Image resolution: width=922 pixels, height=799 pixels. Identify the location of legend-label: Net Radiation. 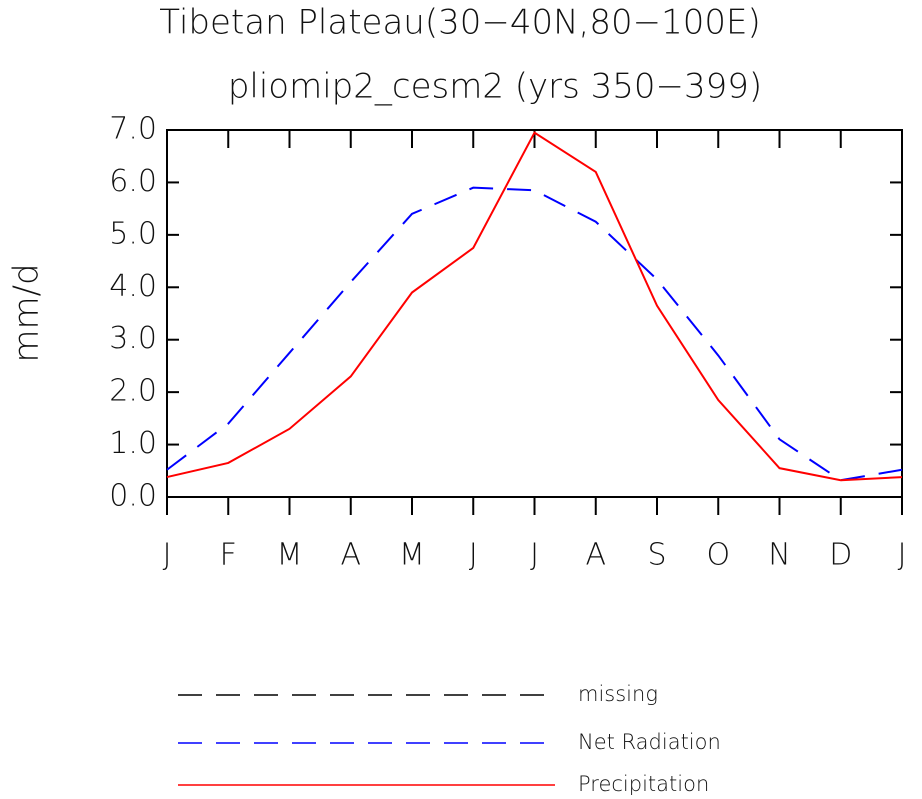
(649, 742).